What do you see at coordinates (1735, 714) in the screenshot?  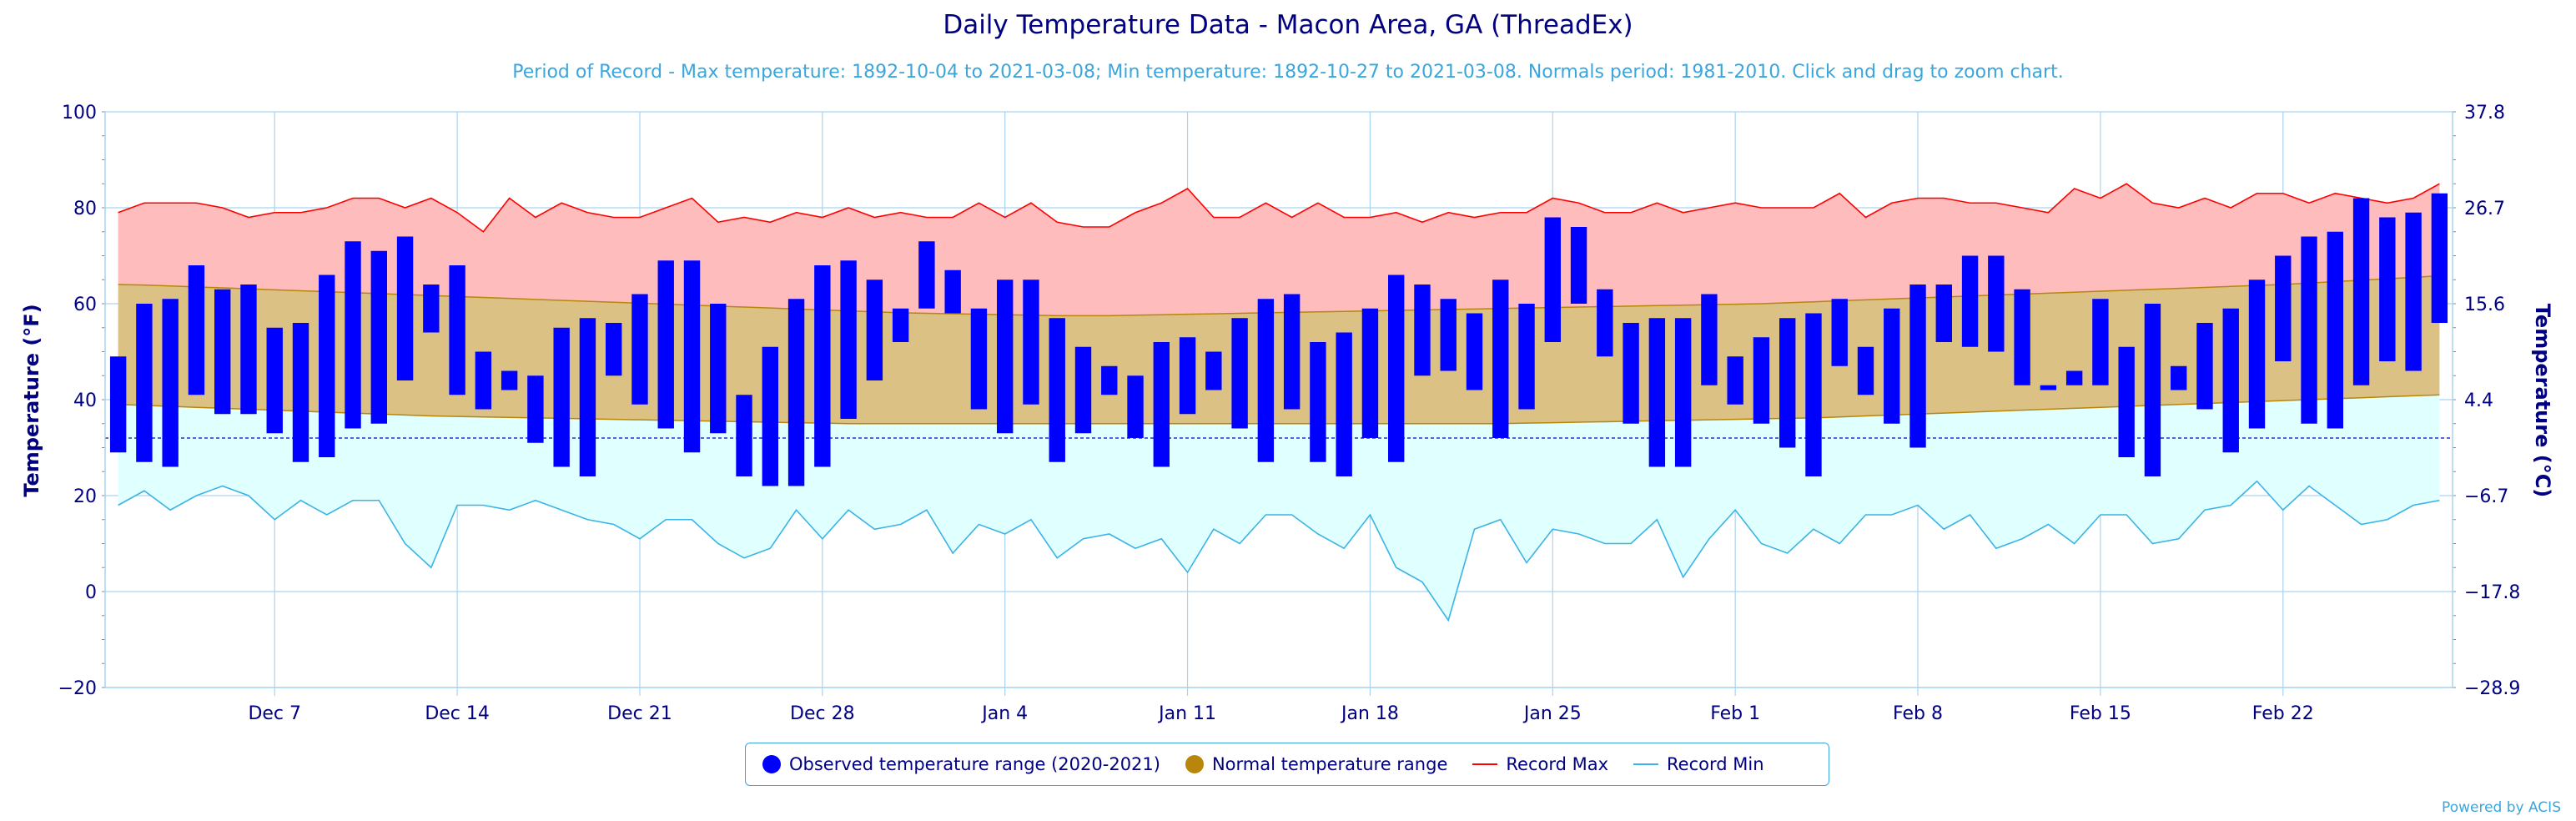 I see `x-tick-label: Feb 1` at bounding box center [1735, 714].